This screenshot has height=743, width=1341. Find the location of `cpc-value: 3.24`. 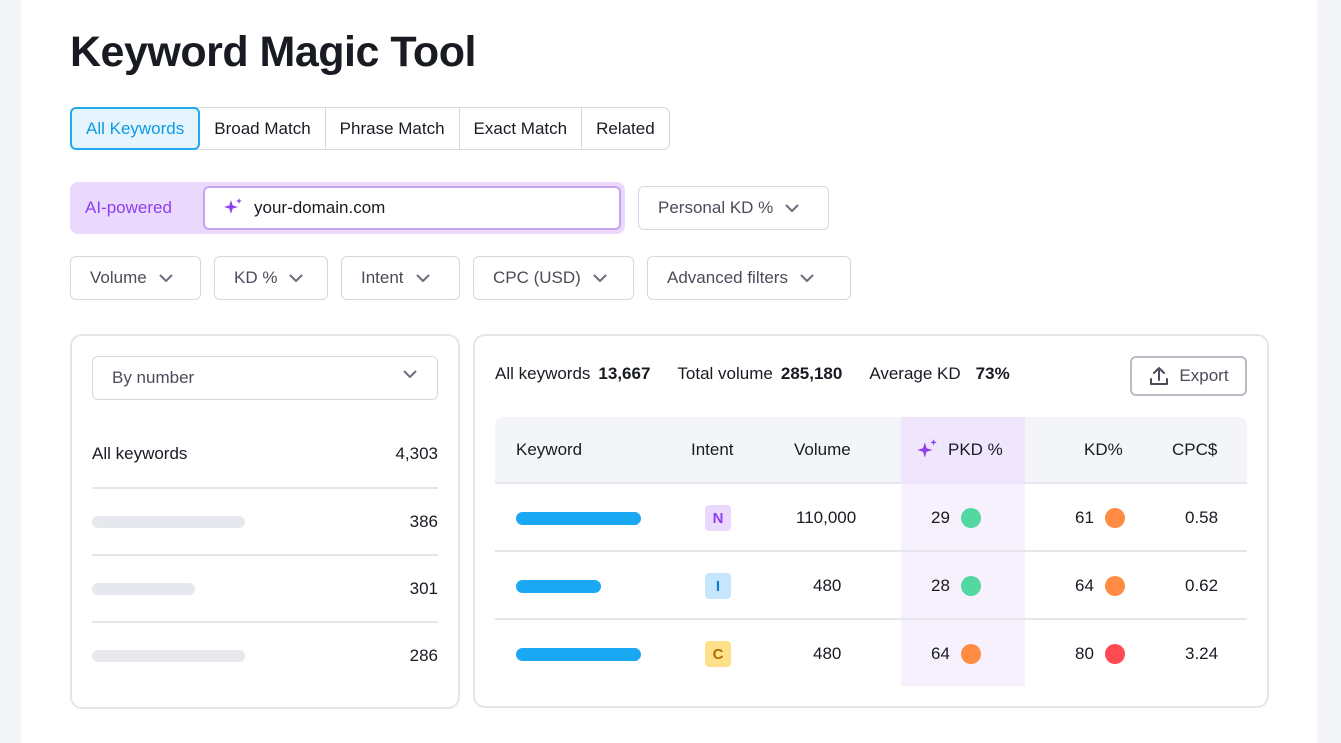

cpc-value: 3.24 is located at coordinates (1202, 653).